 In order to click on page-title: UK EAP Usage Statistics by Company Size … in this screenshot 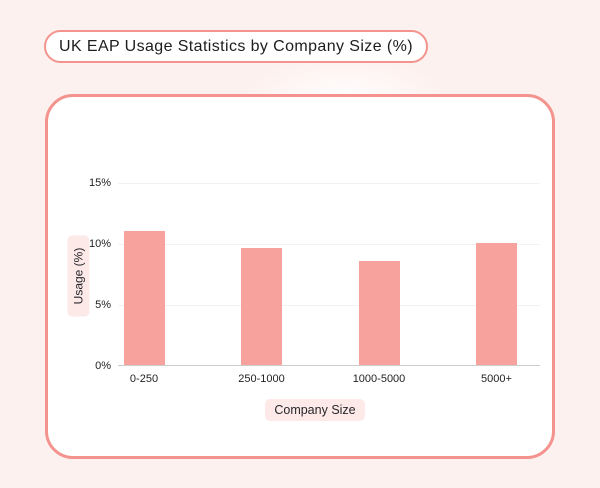, I will do `click(236, 46)`.